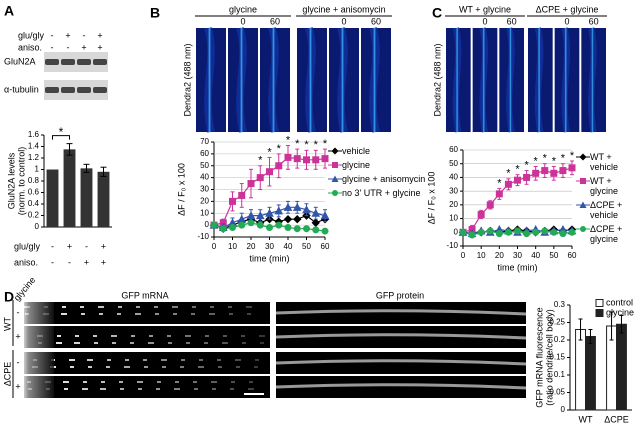 The width and height of the screenshot is (640, 429). What do you see at coordinates (560, 339) in the screenshot?
I see `y-tick-label: 0.2` at bounding box center [560, 339].